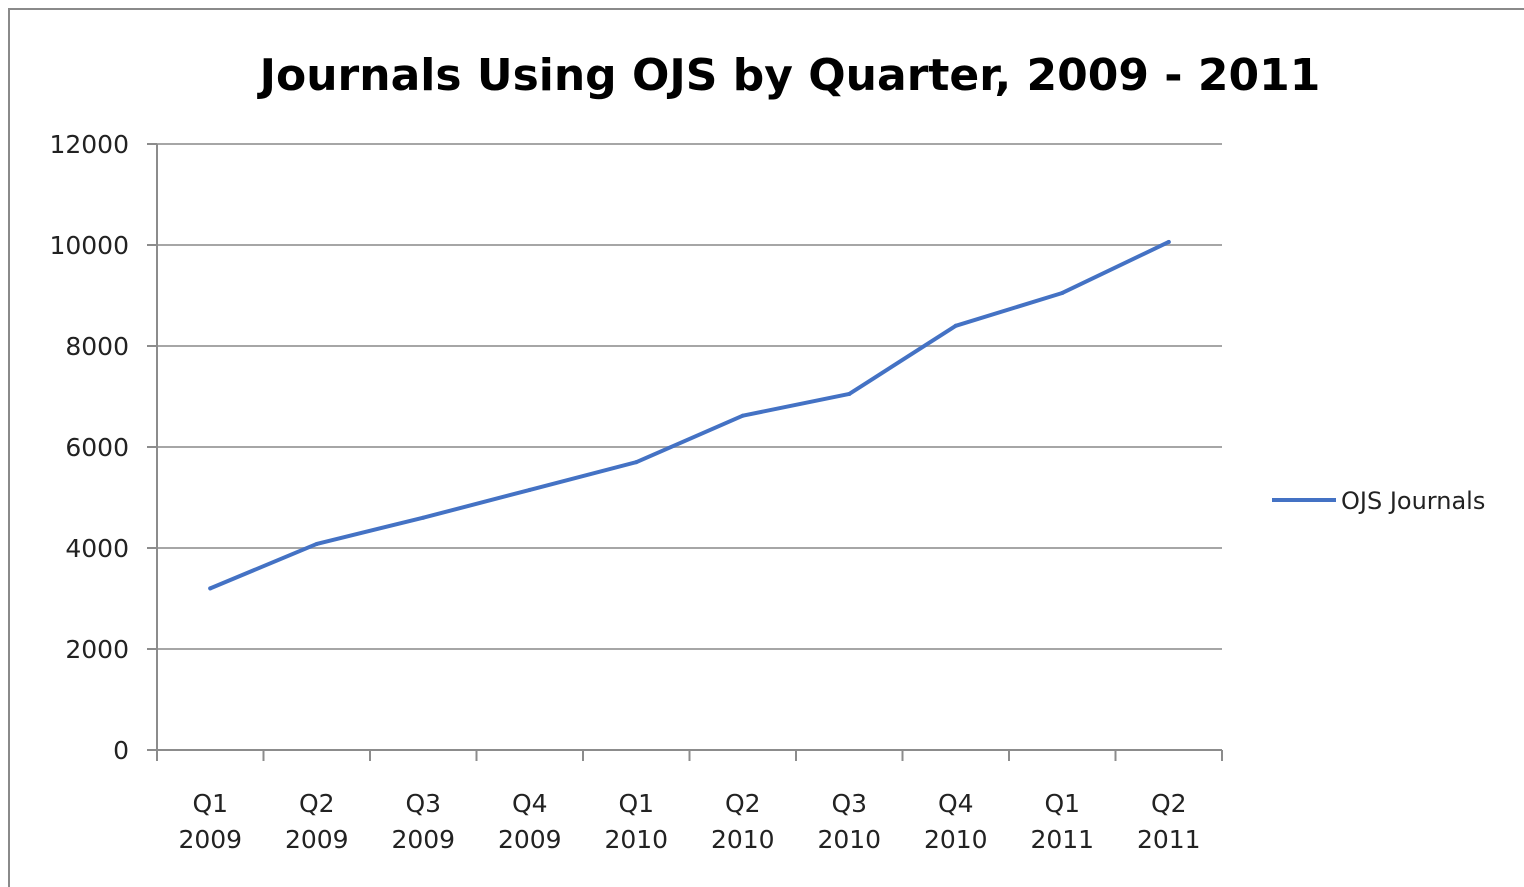 The height and width of the screenshot is (887, 1524). What do you see at coordinates (89, 144) in the screenshot?
I see `y-tick-label: 12000` at bounding box center [89, 144].